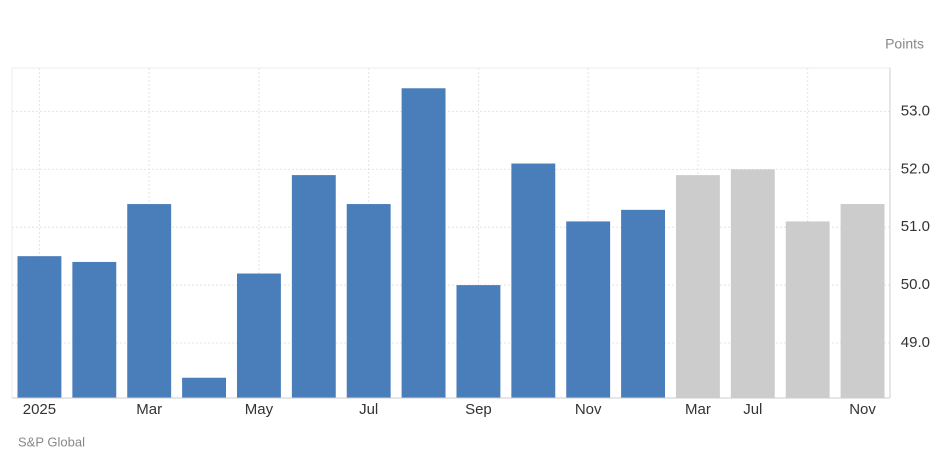  What do you see at coordinates (904, 44) in the screenshot?
I see `unit-label: Points` at bounding box center [904, 44].